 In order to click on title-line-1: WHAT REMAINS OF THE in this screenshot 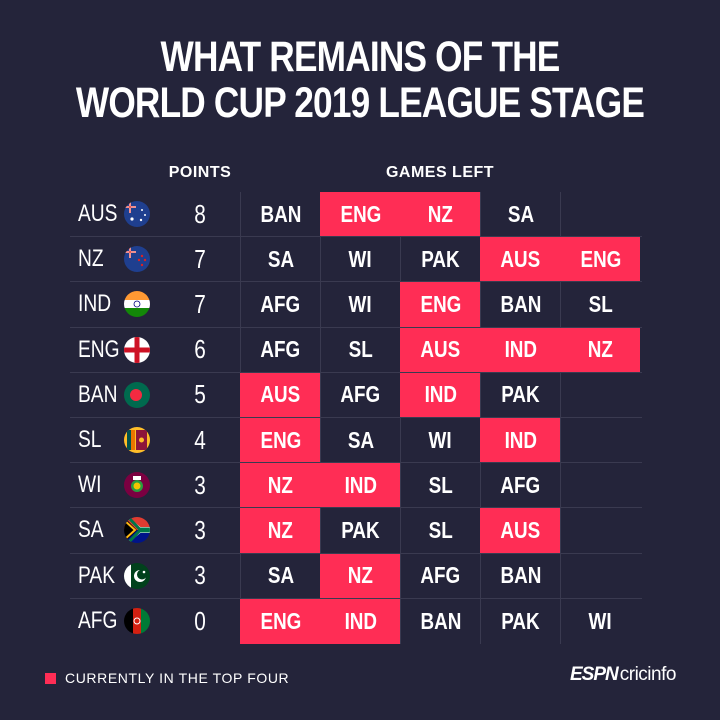, I will do `click(360, 57)`.